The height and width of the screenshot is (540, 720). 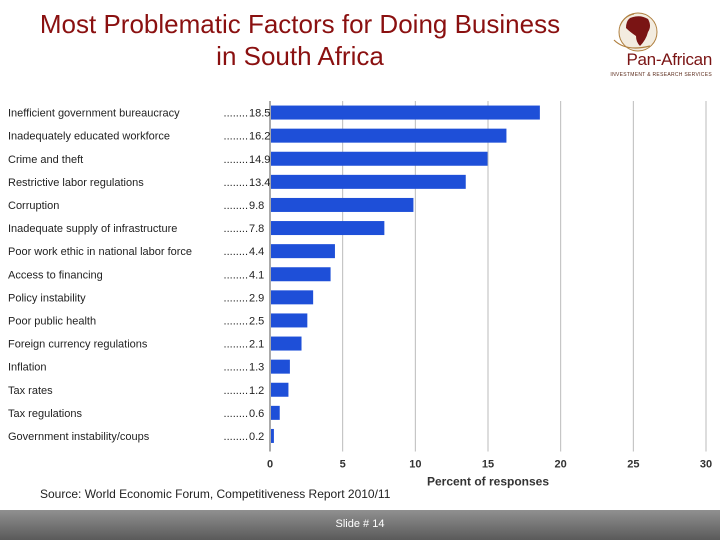 I want to click on category-label: Inadequate supply of infrastructure, so click(x=92, y=229).